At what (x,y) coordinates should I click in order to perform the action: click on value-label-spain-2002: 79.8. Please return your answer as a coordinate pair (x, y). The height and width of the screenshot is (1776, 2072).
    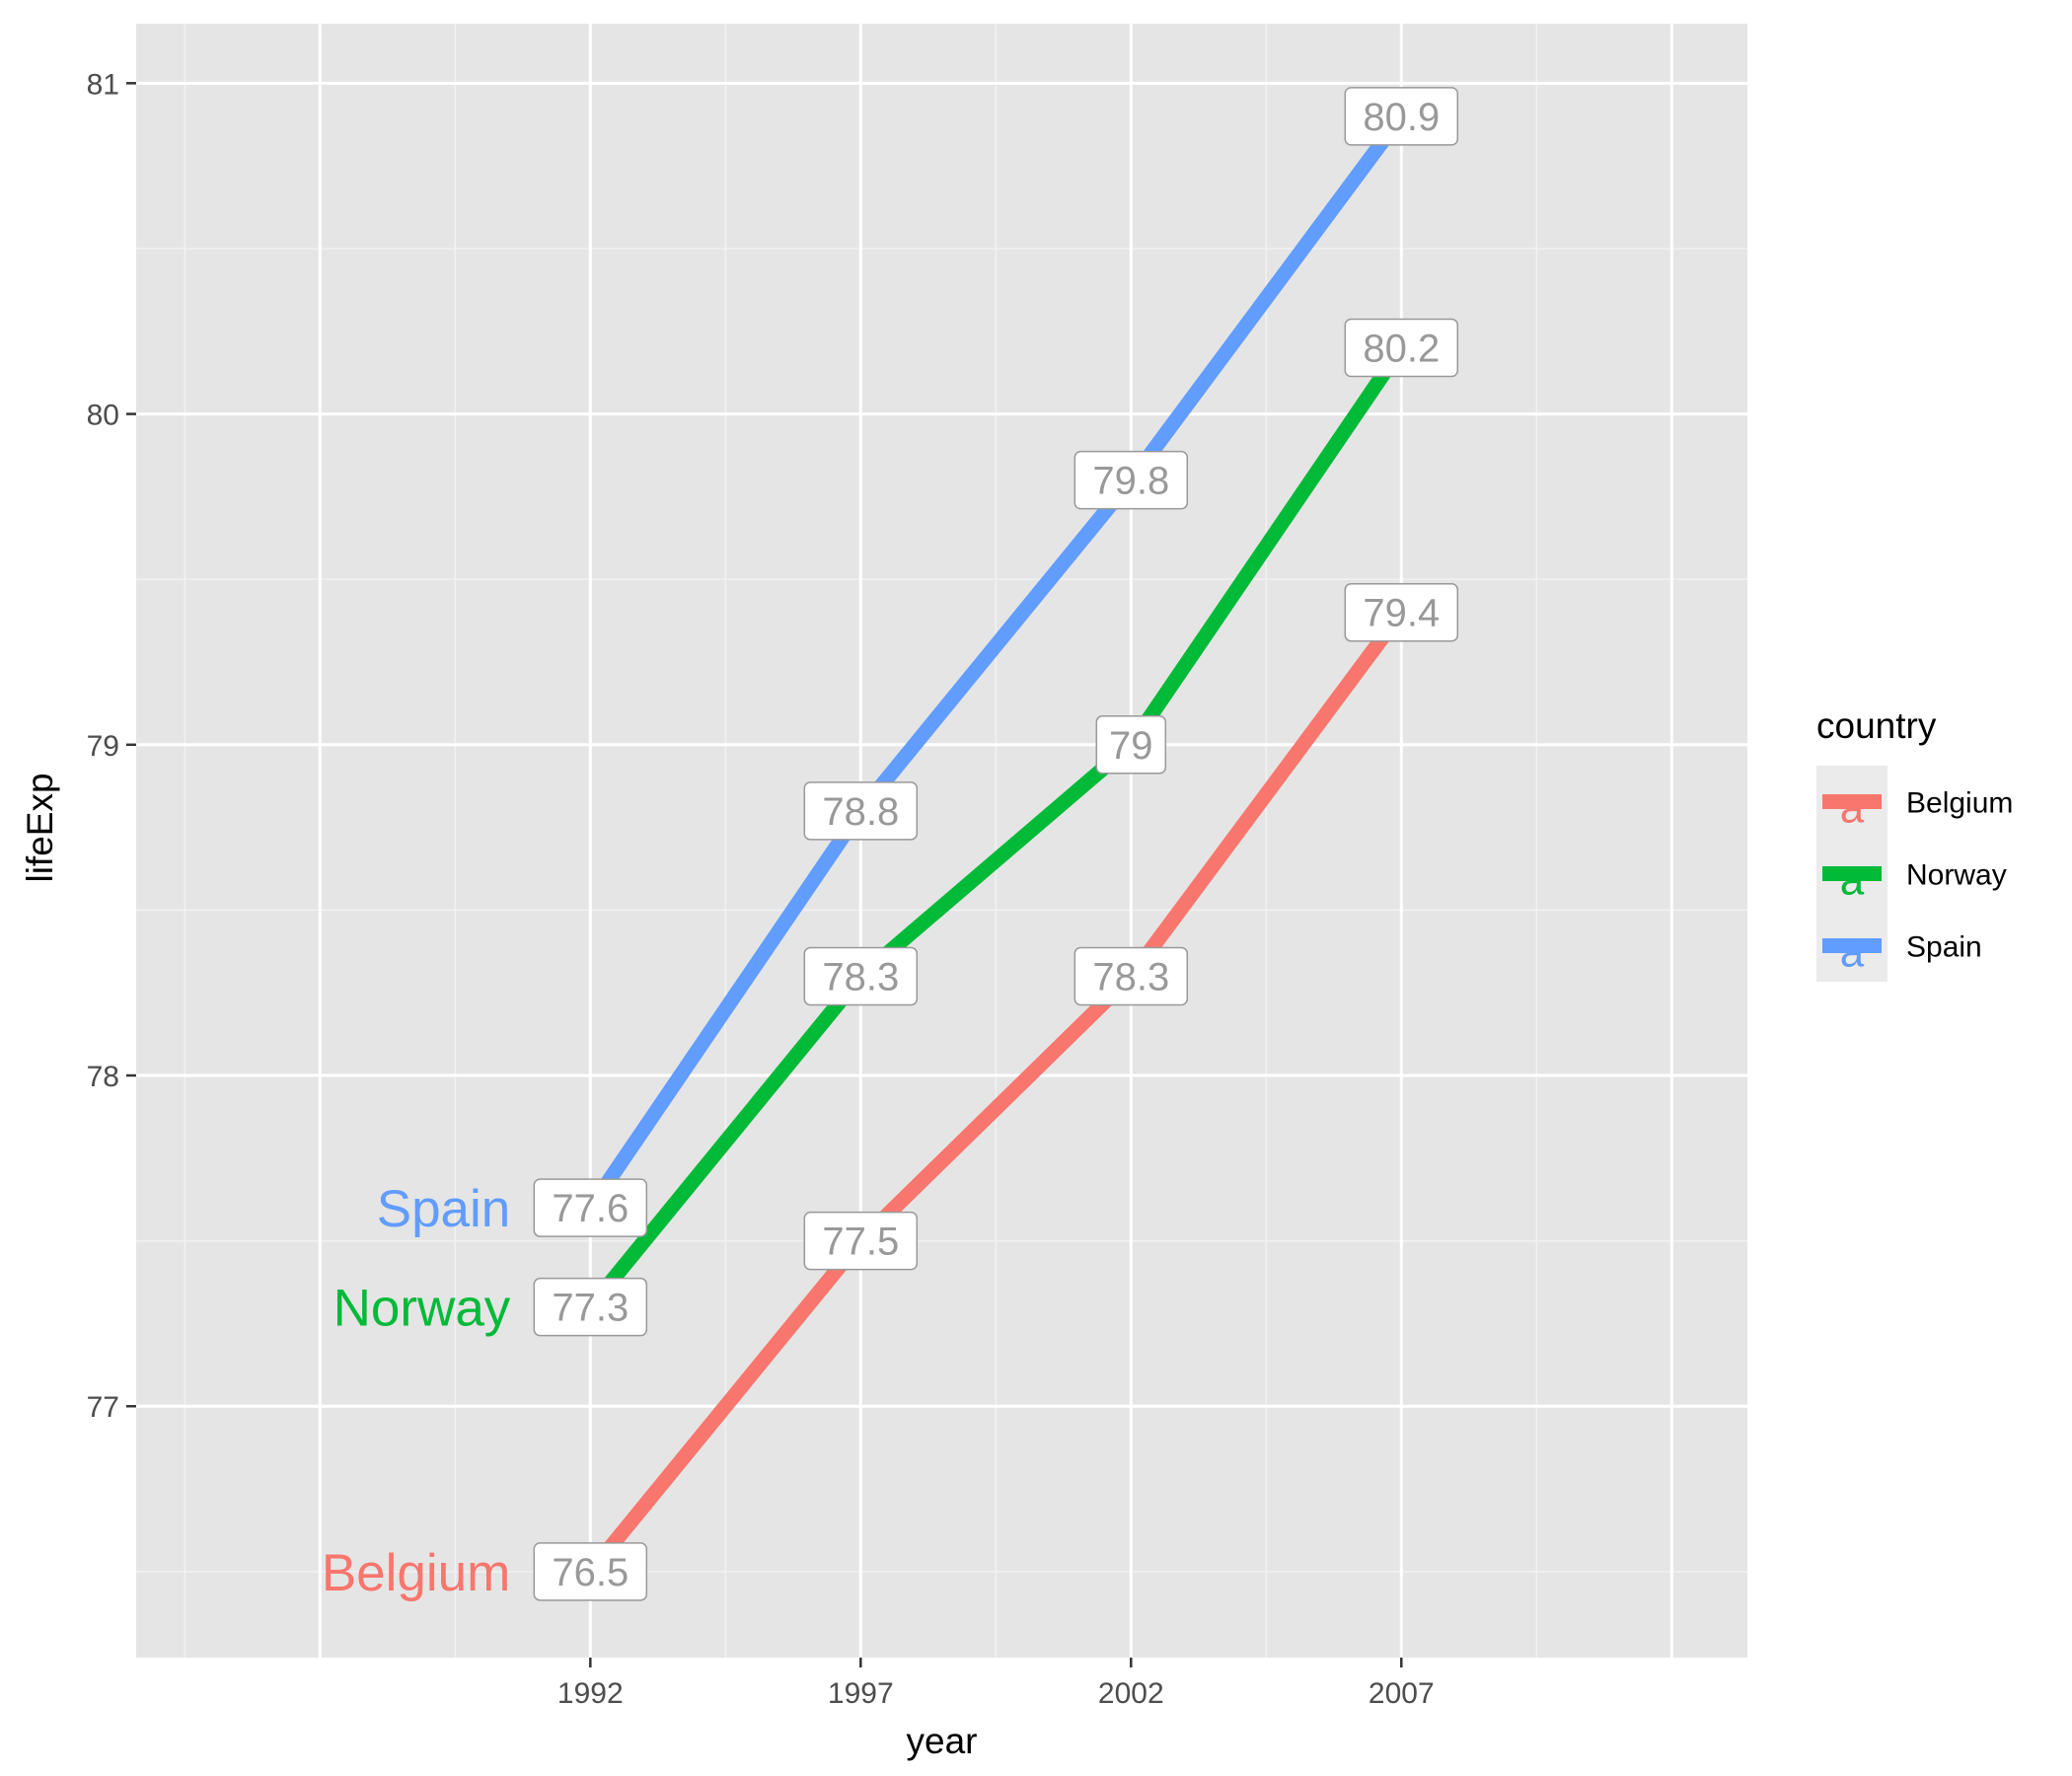
    Looking at the image, I should click on (1131, 480).